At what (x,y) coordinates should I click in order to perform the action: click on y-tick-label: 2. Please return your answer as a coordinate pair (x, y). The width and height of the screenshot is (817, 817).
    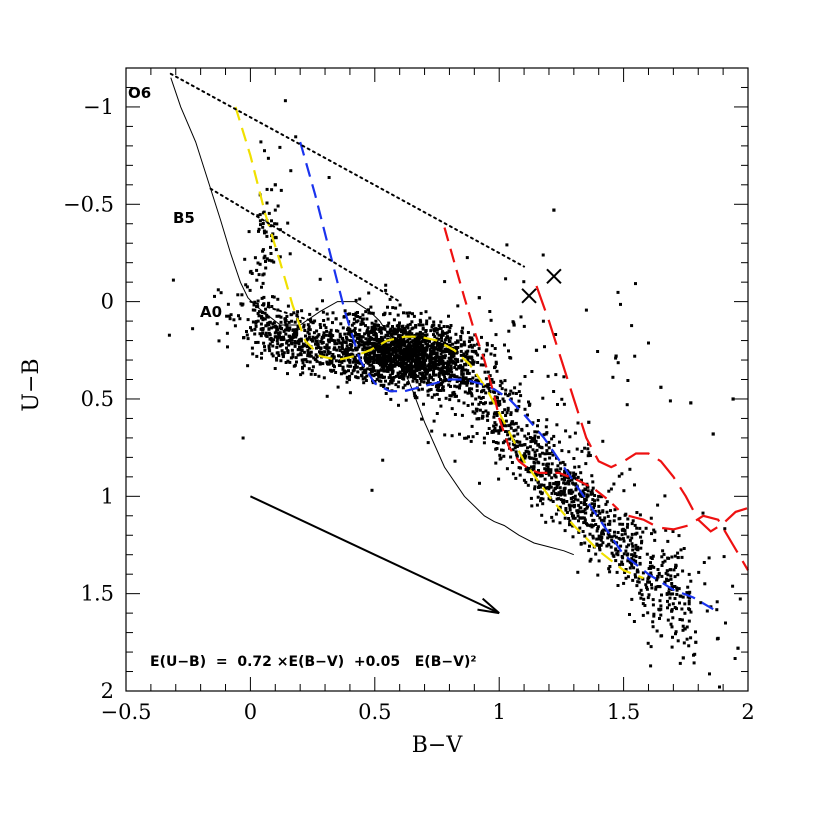
    Looking at the image, I should click on (107, 691).